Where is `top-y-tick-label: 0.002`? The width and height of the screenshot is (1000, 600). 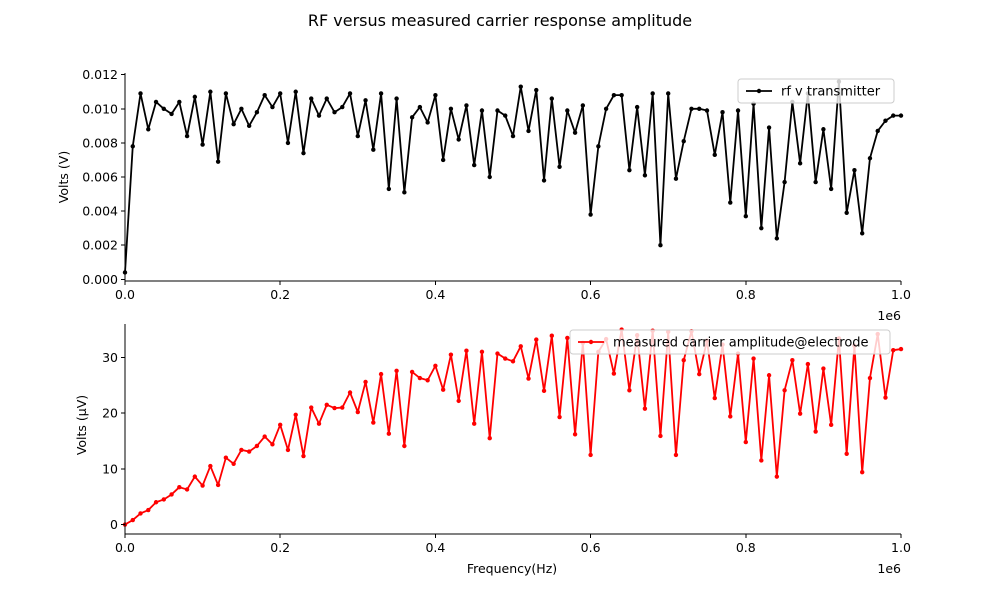
top-y-tick-label: 0.002 is located at coordinates (100, 245).